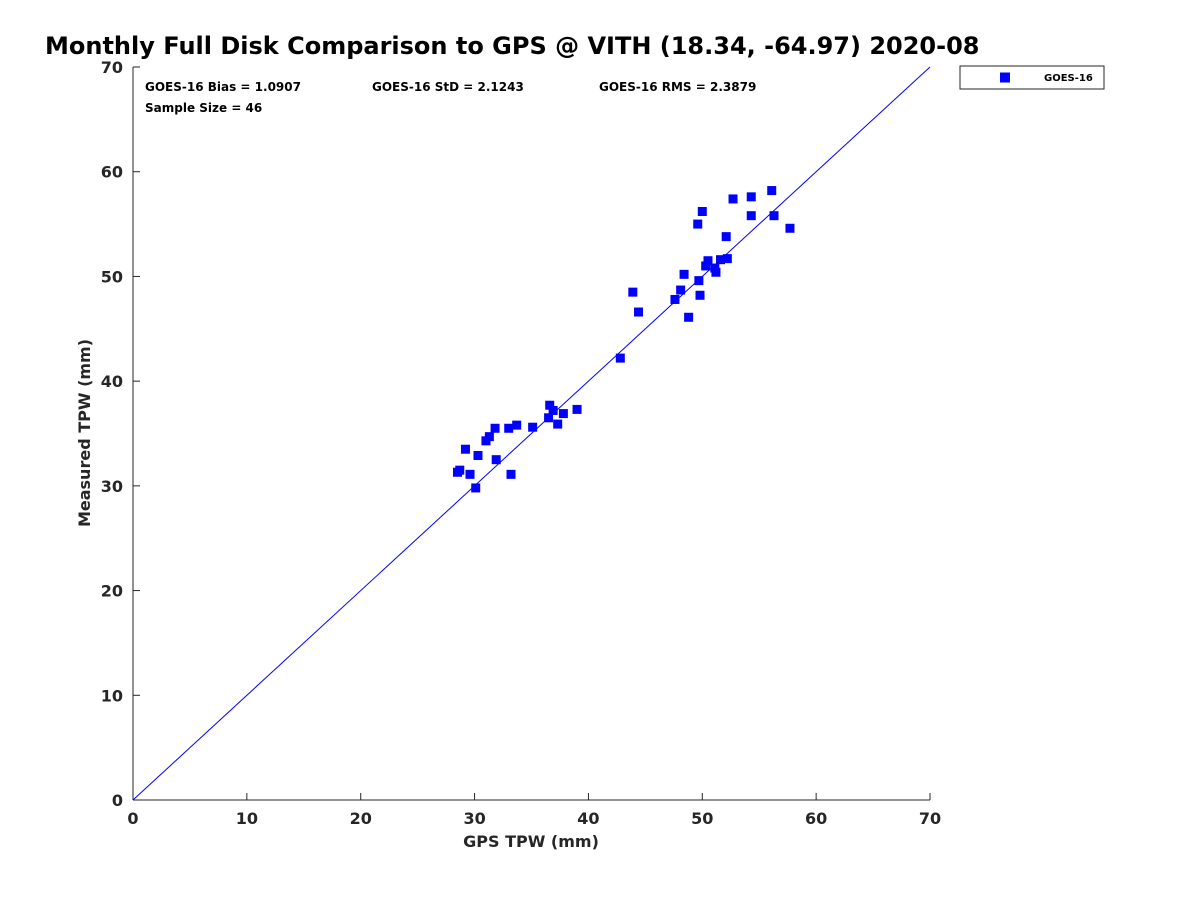 This screenshot has height=900, width=1200. What do you see at coordinates (112, 381) in the screenshot?
I see `y-tick-label: 40` at bounding box center [112, 381].